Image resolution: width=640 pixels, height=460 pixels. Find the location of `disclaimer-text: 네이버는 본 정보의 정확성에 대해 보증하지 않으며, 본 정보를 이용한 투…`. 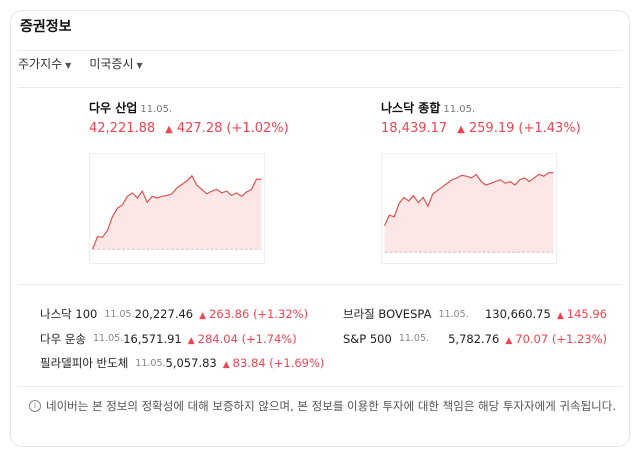

disclaimer-text: 네이버는 본 정보의 정확성에 대해 보증하지 않으며, 본 정보를 이용한 투… is located at coordinates (331, 406).